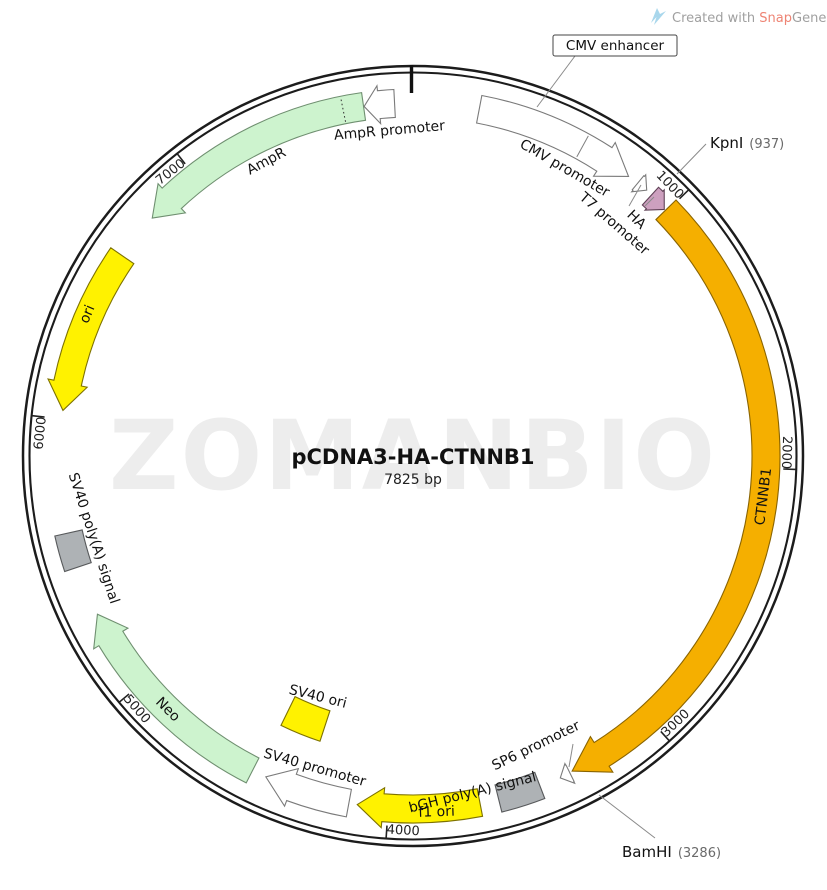  What do you see at coordinates (567, 773) in the screenshot?
I see `feature-sp6-promoter` at bounding box center [567, 773].